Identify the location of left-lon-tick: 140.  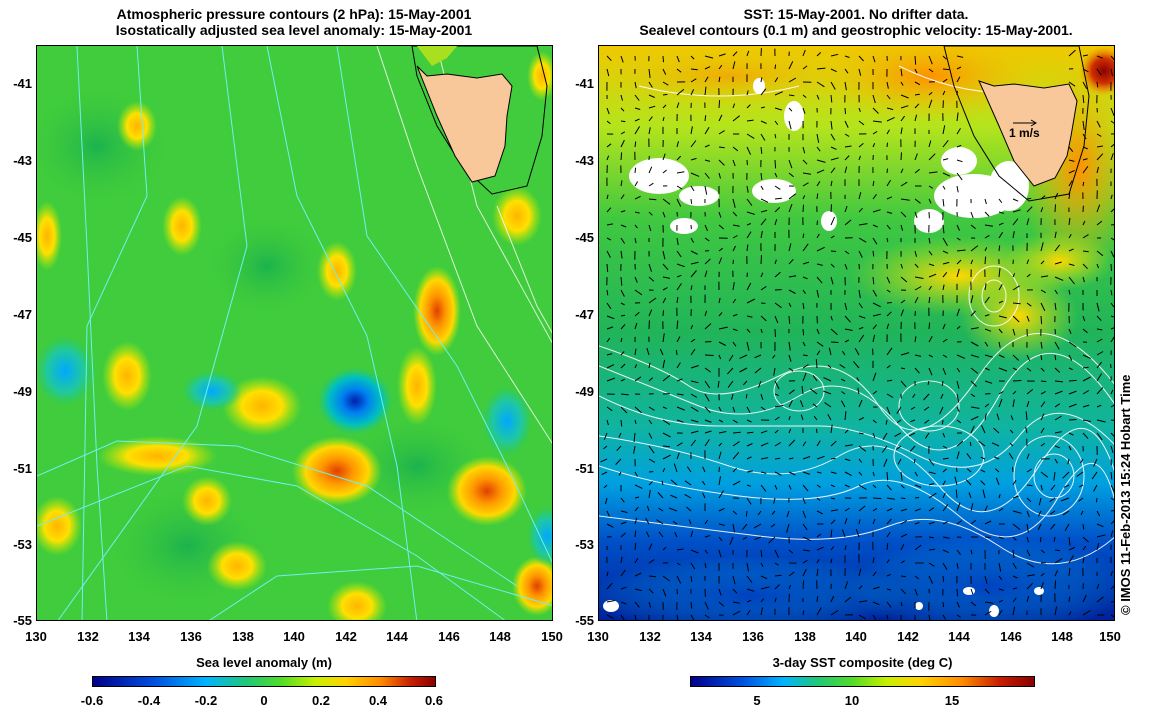
(294, 636).